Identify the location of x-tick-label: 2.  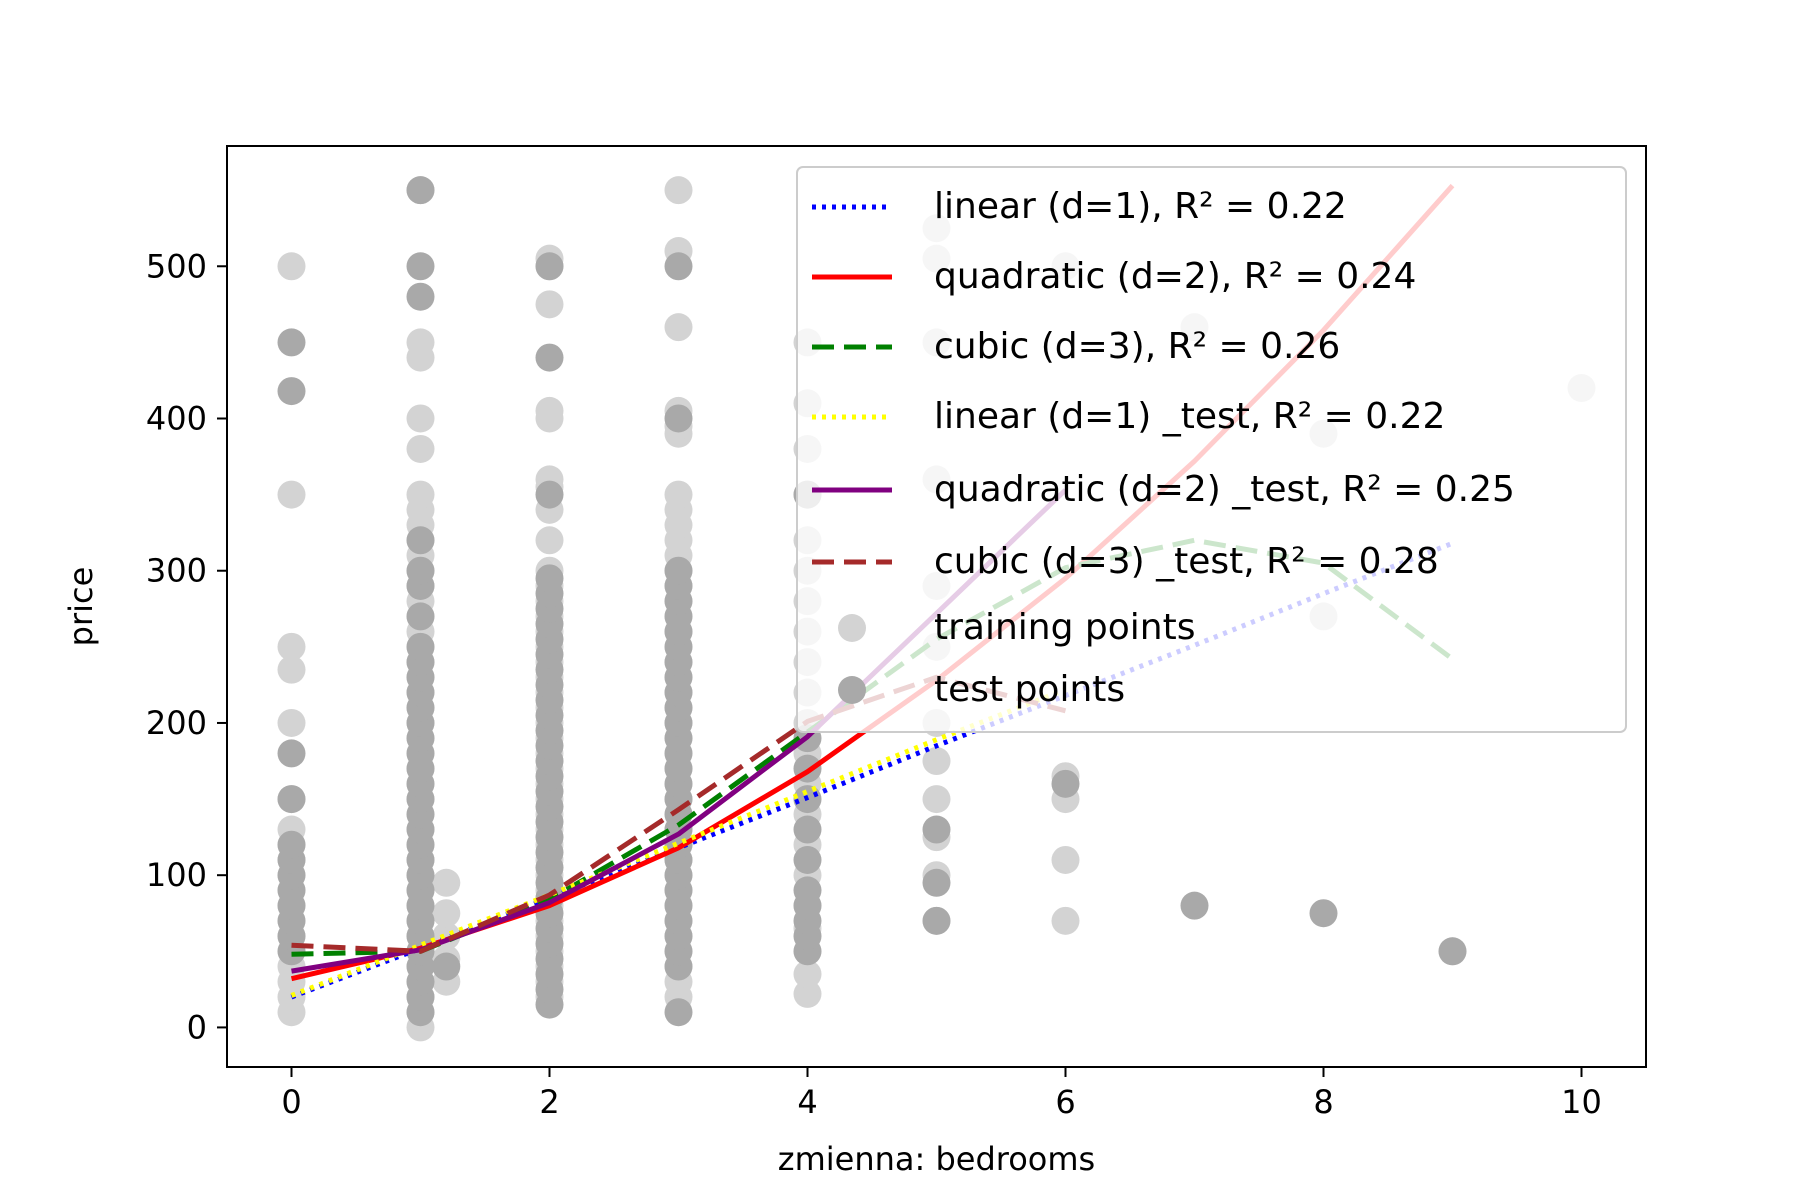
(549, 1102).